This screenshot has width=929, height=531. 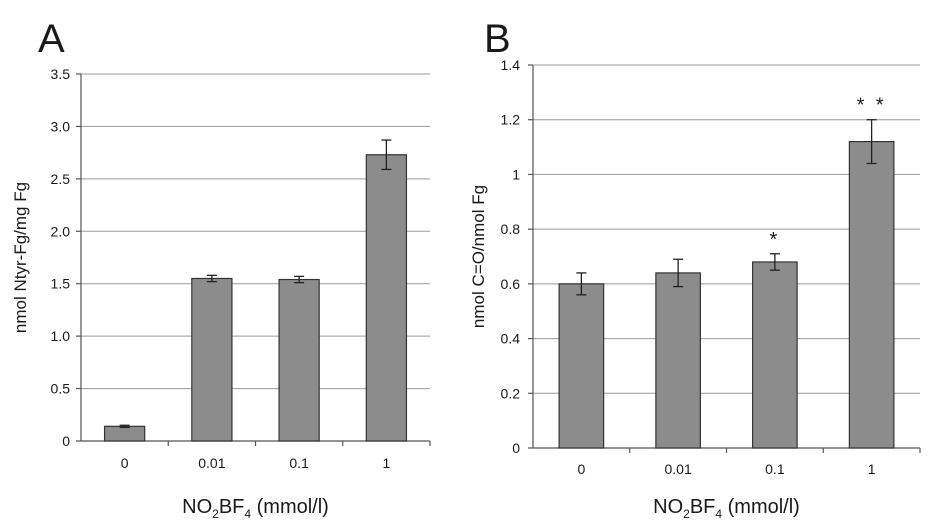 What do you see at coordinates (61, 179) in the screenshot?
I see `y-tick-label: 2.5` at bounding box center [61, 179].